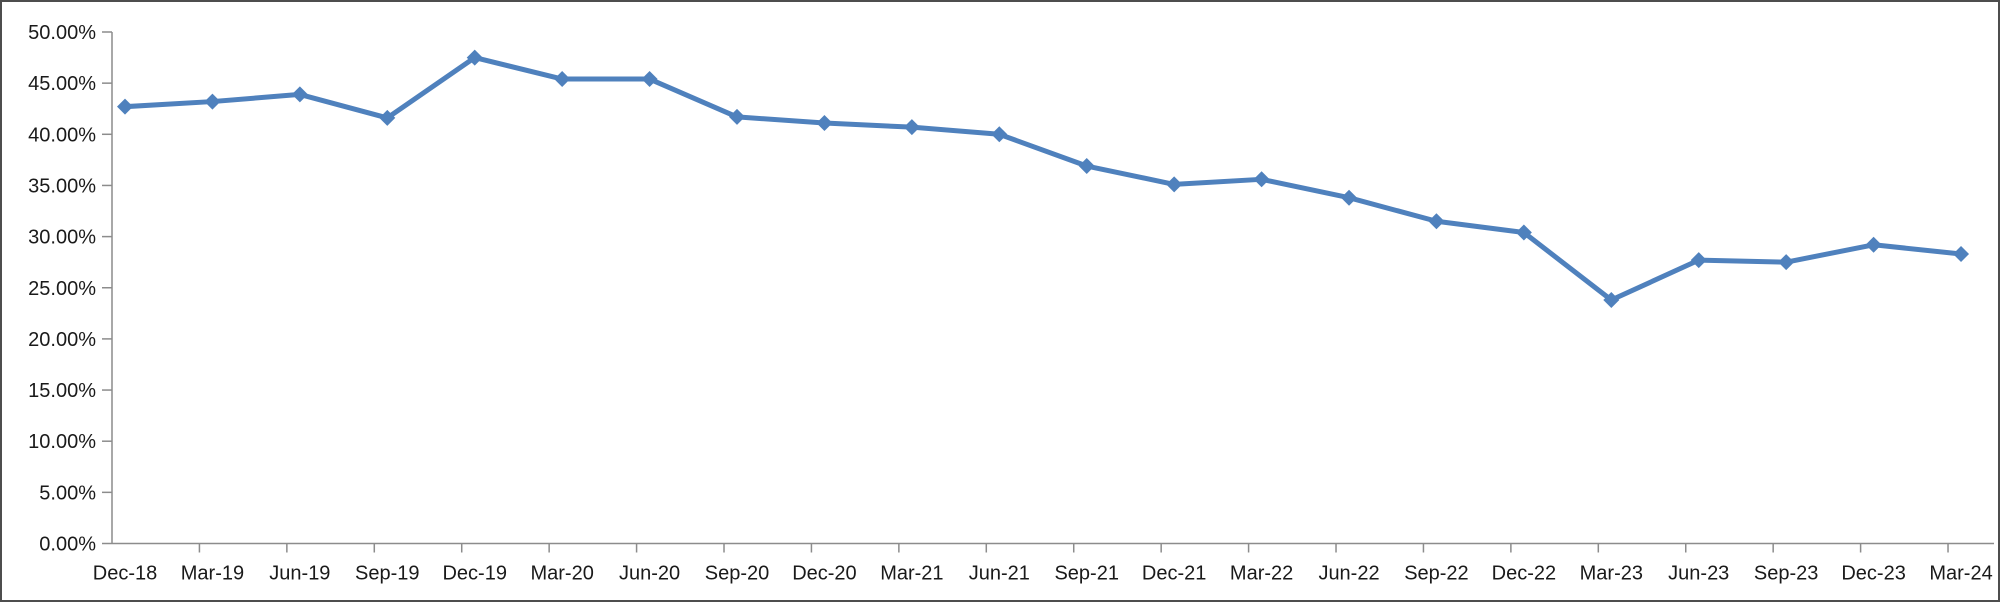 This screenshot has width=2000, height=602. I want to click on x-axis-label: Dec-22, so click(1524, 574).